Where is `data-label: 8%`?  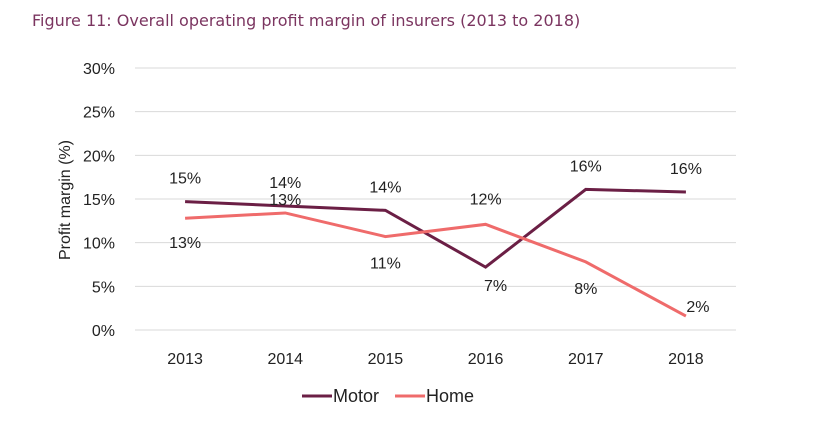
data-label: 8% is located at coordinates (585, 289).